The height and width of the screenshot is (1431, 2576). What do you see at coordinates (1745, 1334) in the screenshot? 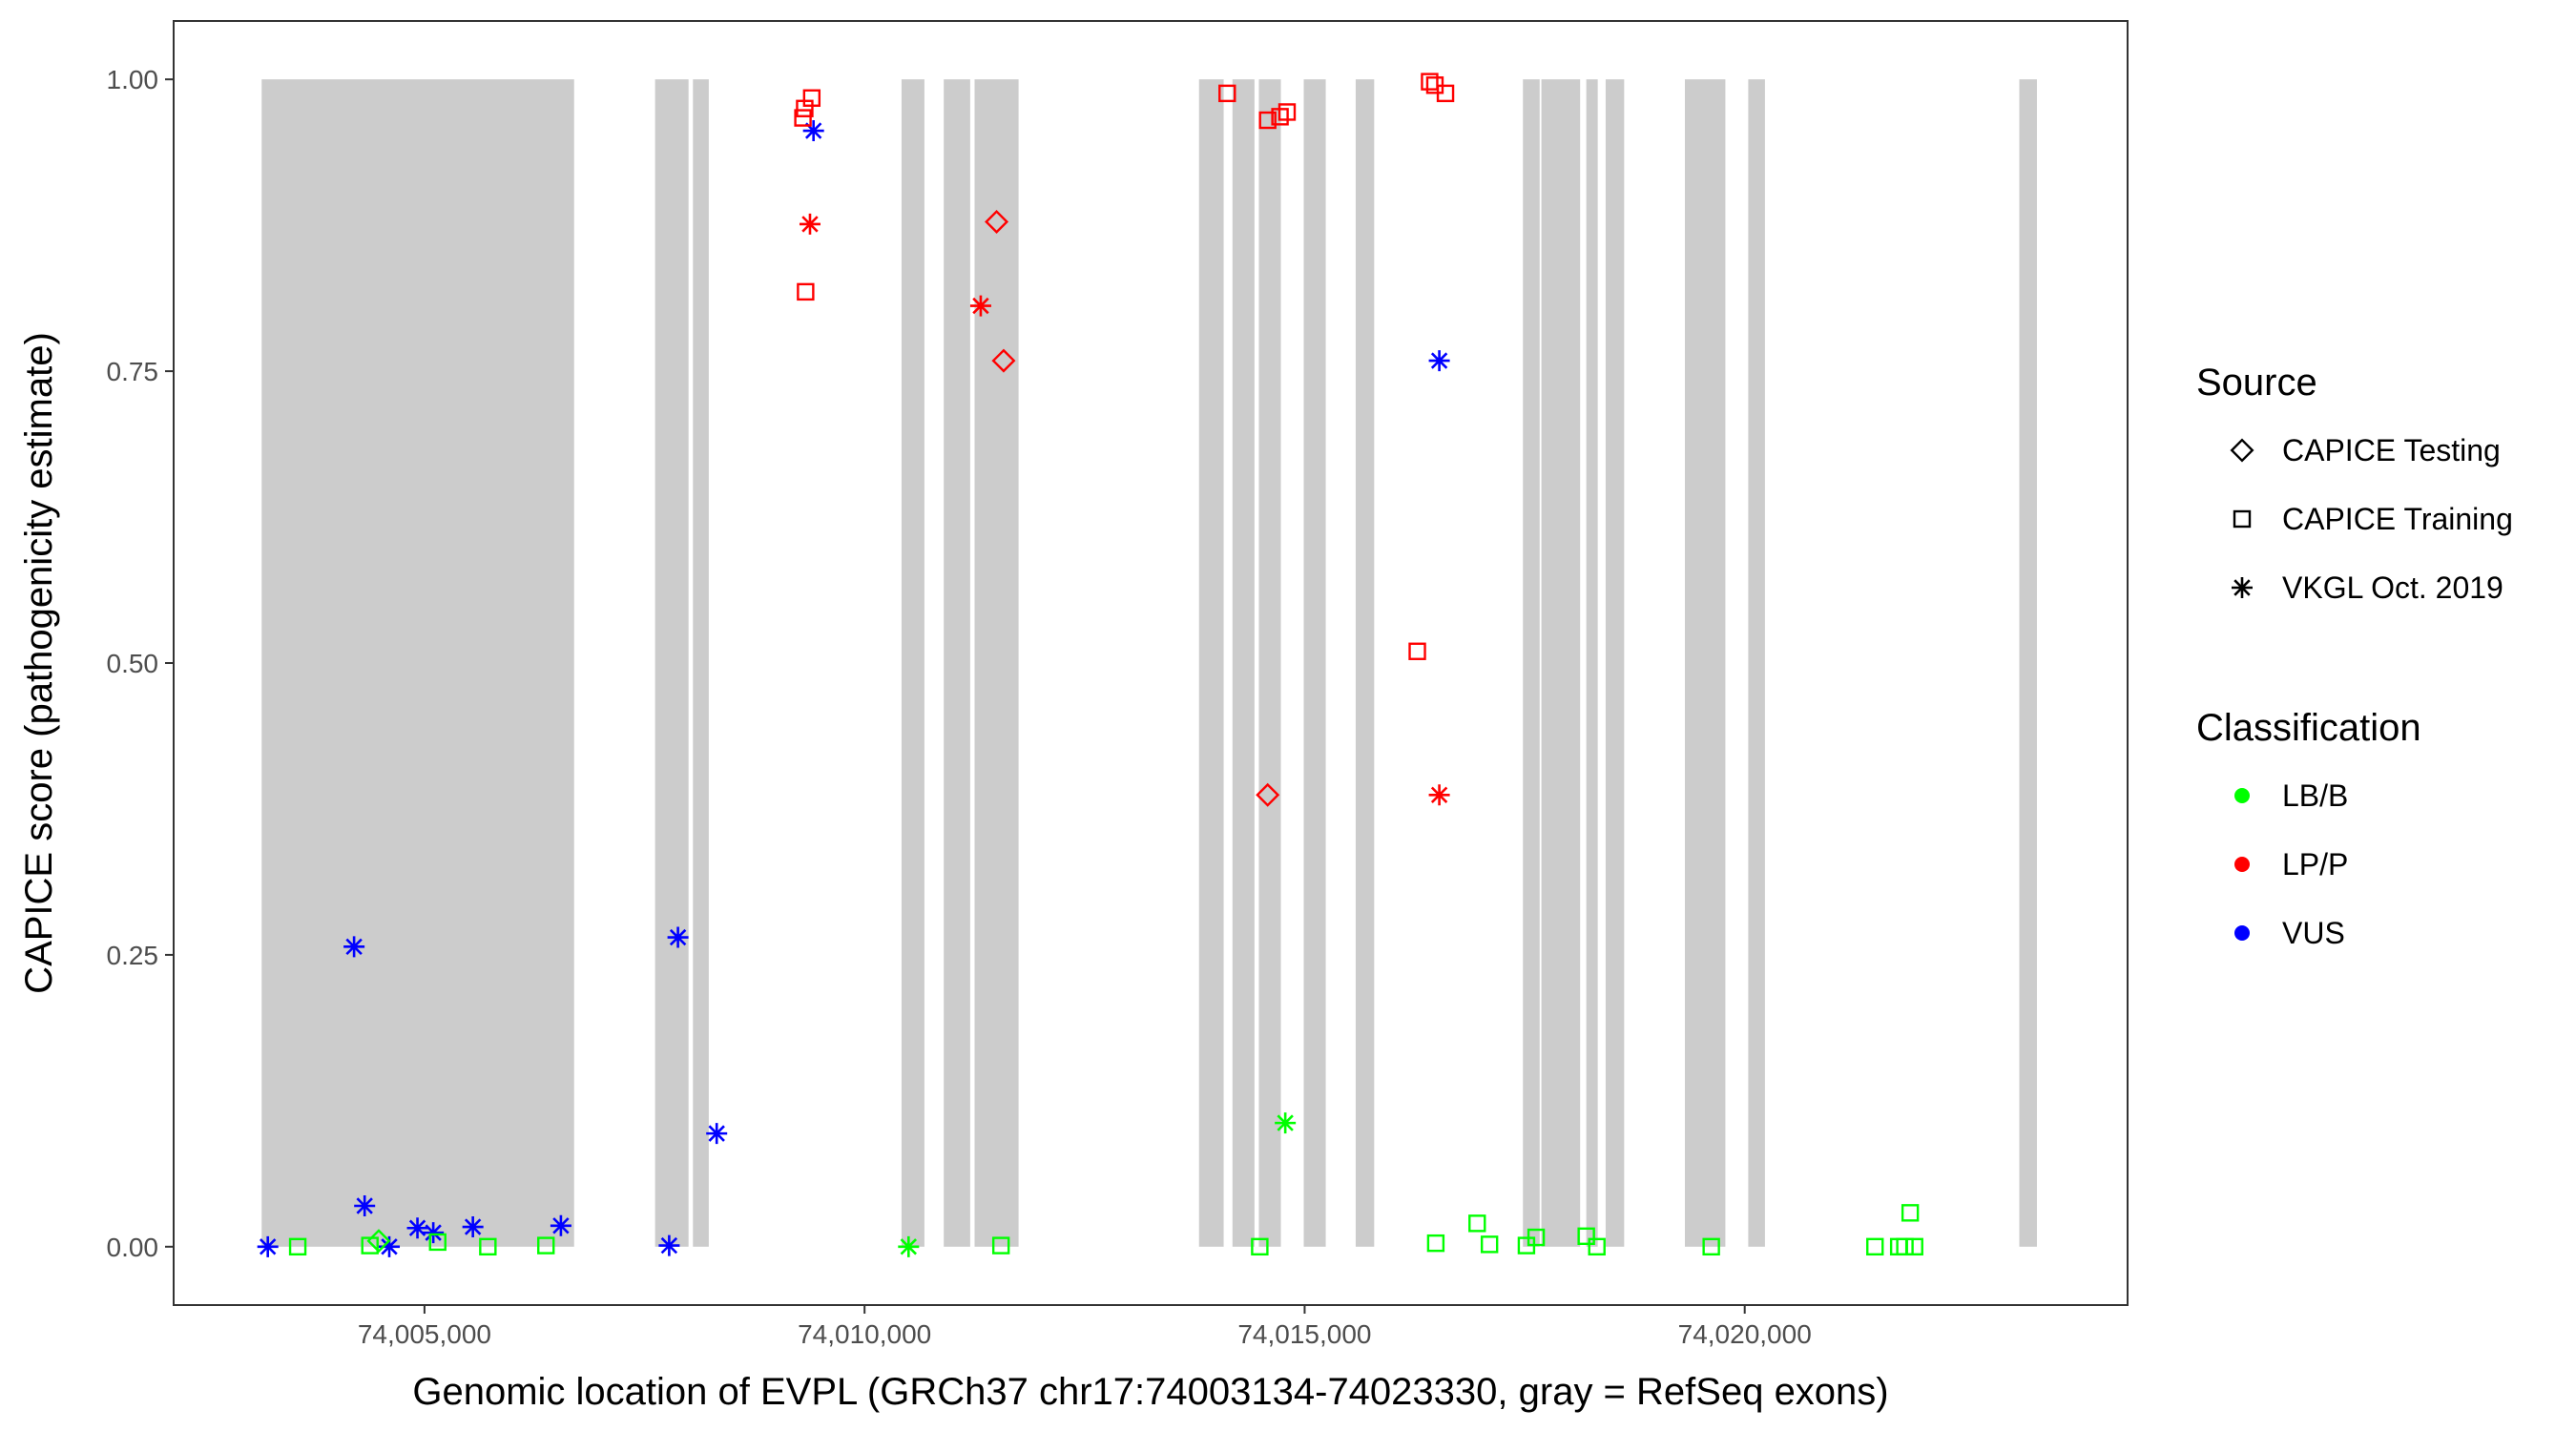
I see `x-tick-label: 74,020,000` at bounding box center [1745, 1334].